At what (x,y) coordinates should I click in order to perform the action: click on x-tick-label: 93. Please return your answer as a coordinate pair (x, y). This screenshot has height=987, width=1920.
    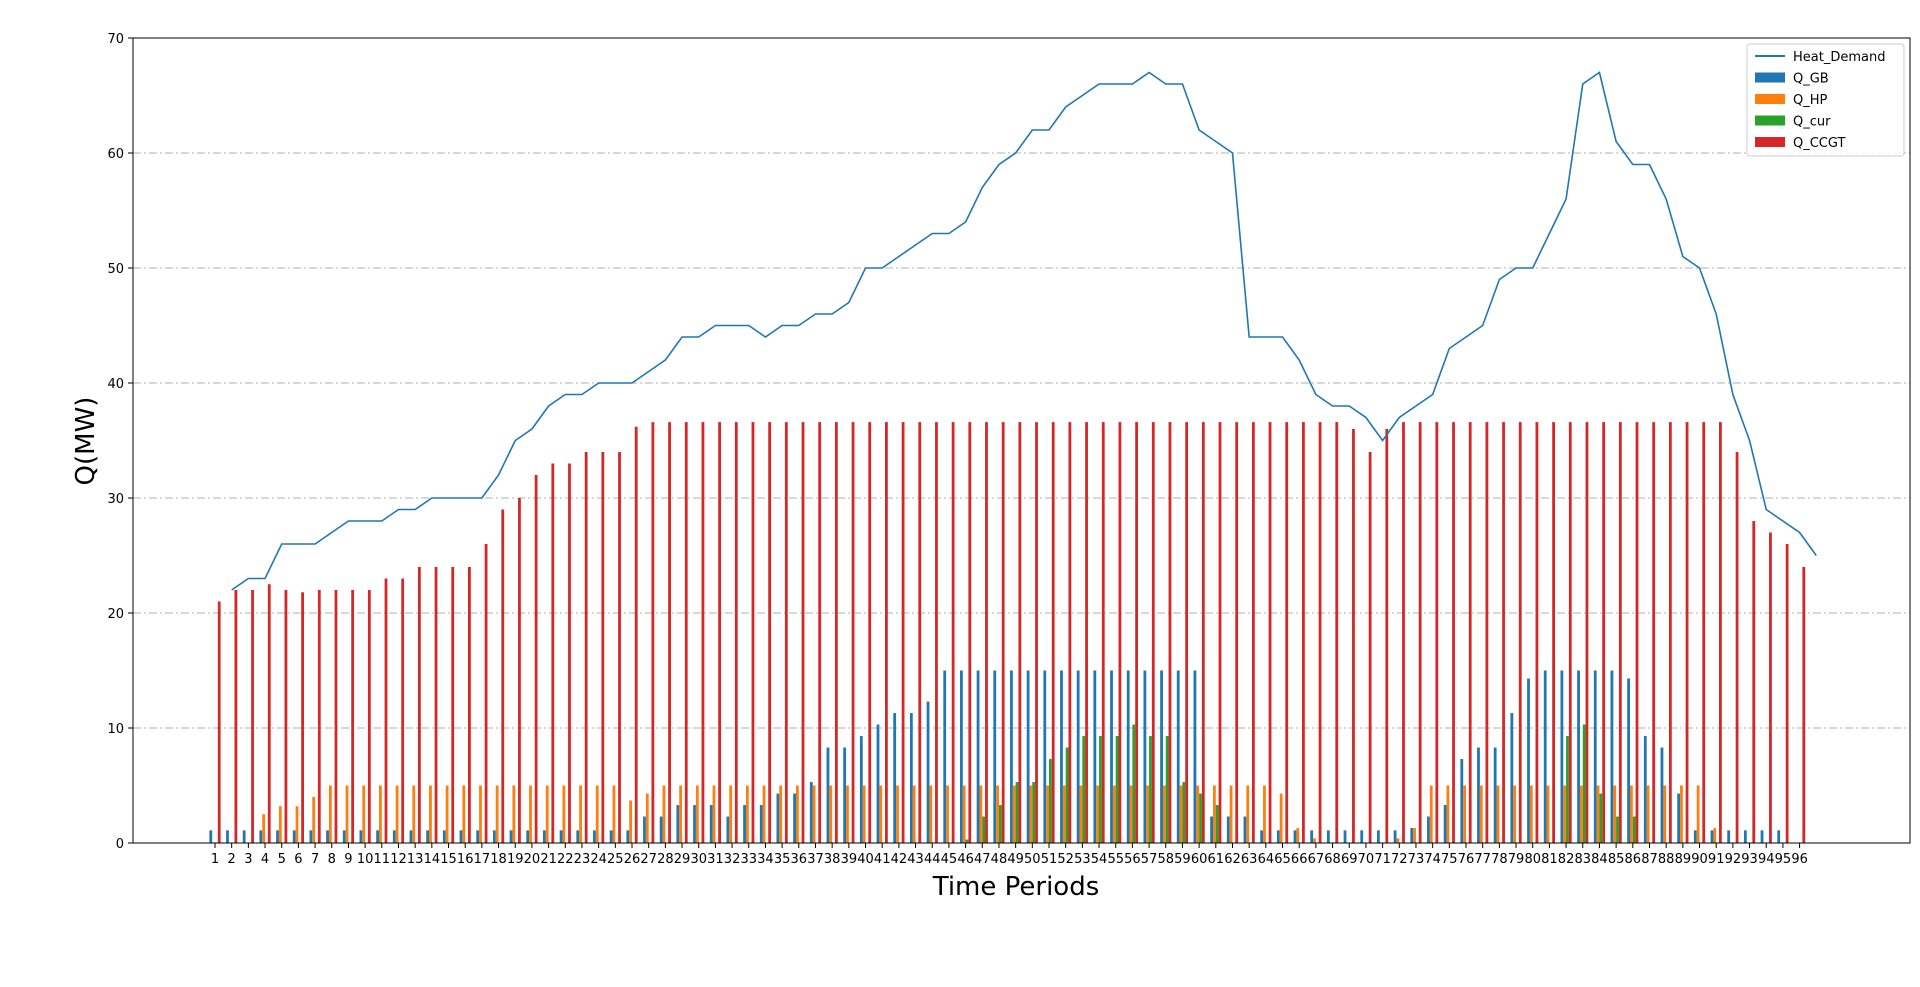
    Looking at the image, I should click on (1749, 859).